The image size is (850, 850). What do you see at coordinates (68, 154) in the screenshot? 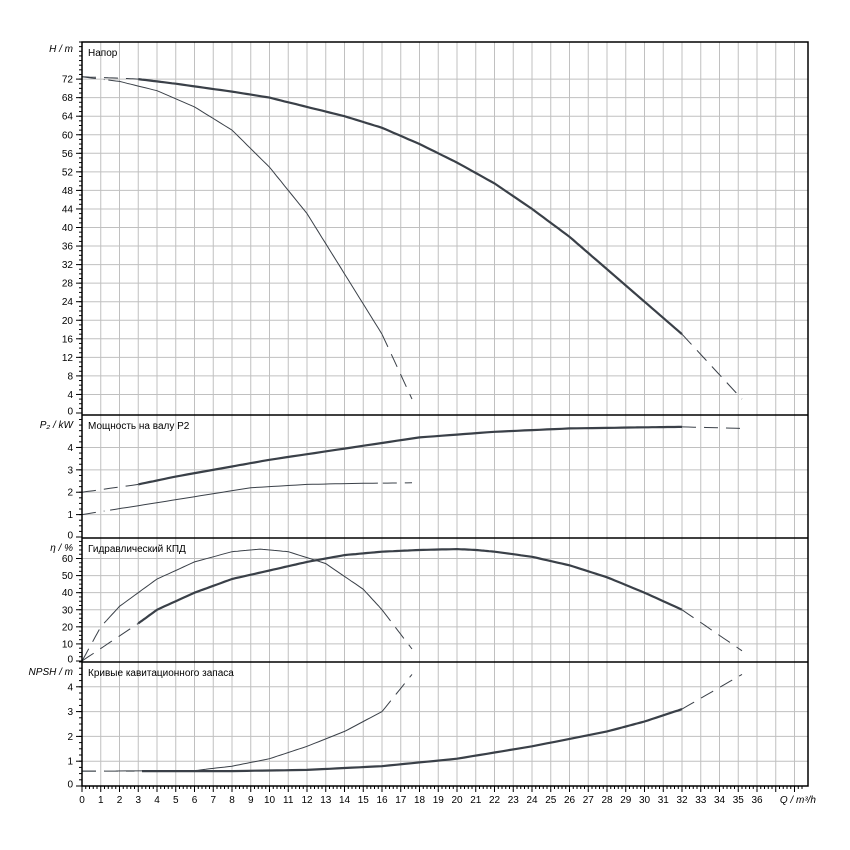
I see `y-tick-label: 56` at bounding box center [68, 154].